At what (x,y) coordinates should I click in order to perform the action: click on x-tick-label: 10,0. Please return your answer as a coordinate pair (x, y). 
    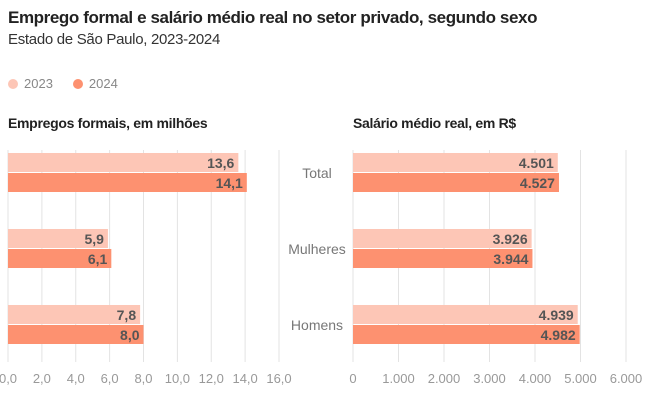
    Looking at the image, I should click on (177, 378).